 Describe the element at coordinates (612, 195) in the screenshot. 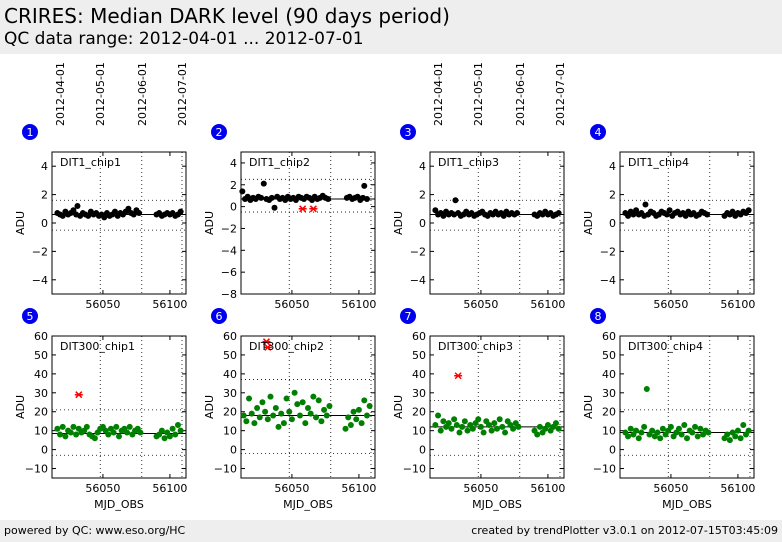

I see `panel-4-ytick-label-3: 2` at that location.